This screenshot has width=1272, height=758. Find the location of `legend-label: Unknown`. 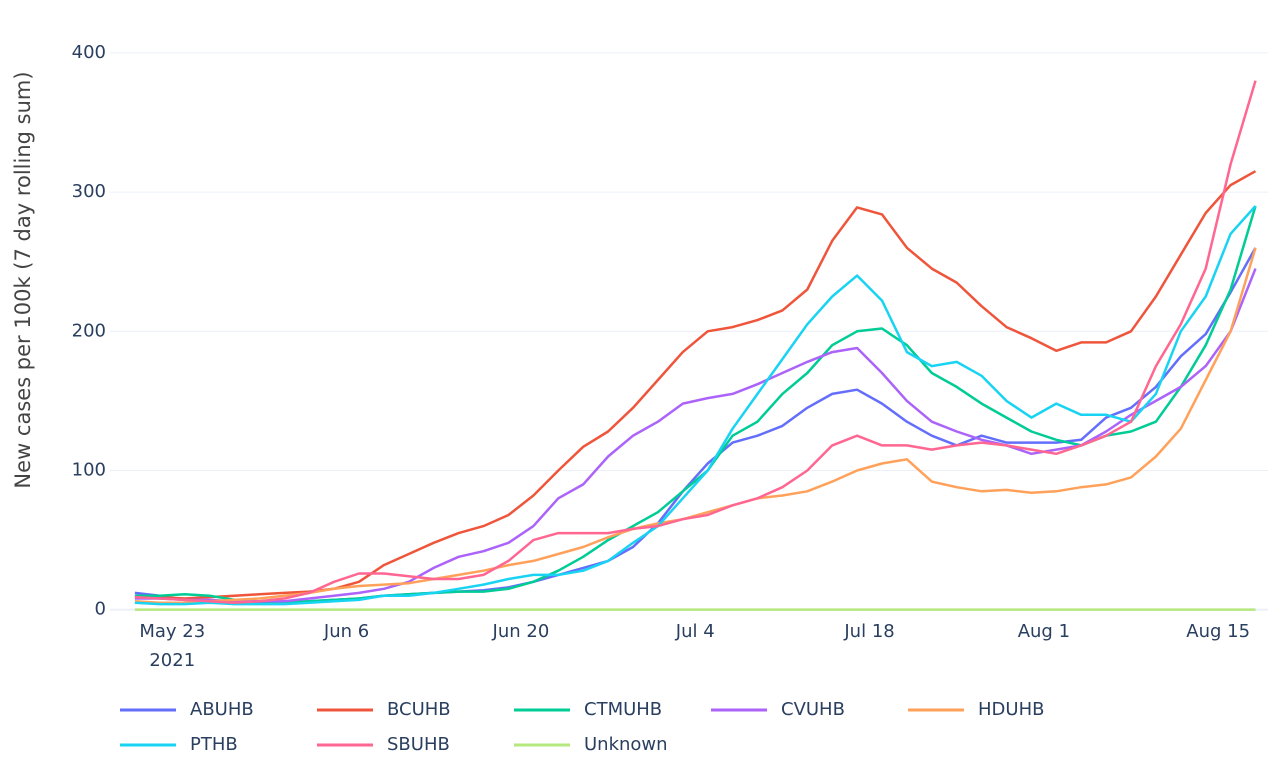

legend-label: Unknown is located at coordinates (626, 744).